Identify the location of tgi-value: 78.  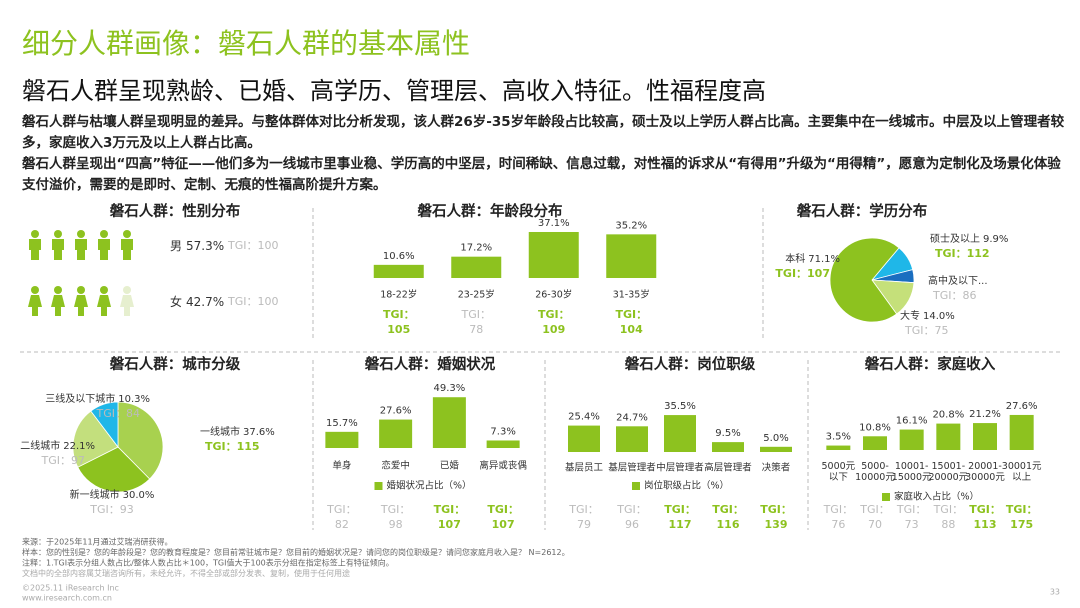
(476, 329).